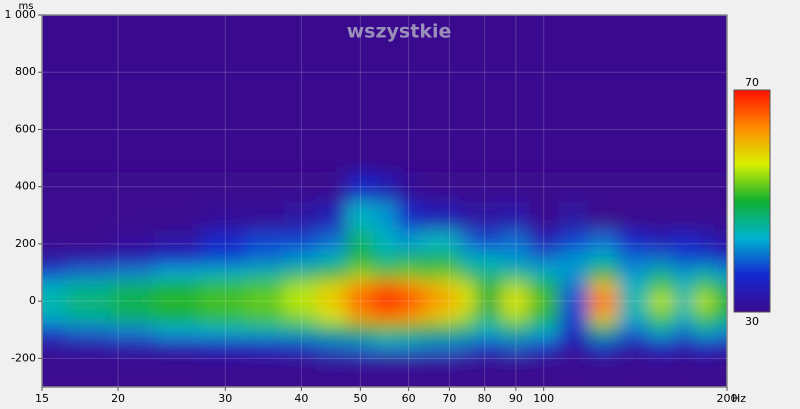  Describe the element at coordinates (543, 398) in the screenshot. I see `x-tick-label: 100` at that location.